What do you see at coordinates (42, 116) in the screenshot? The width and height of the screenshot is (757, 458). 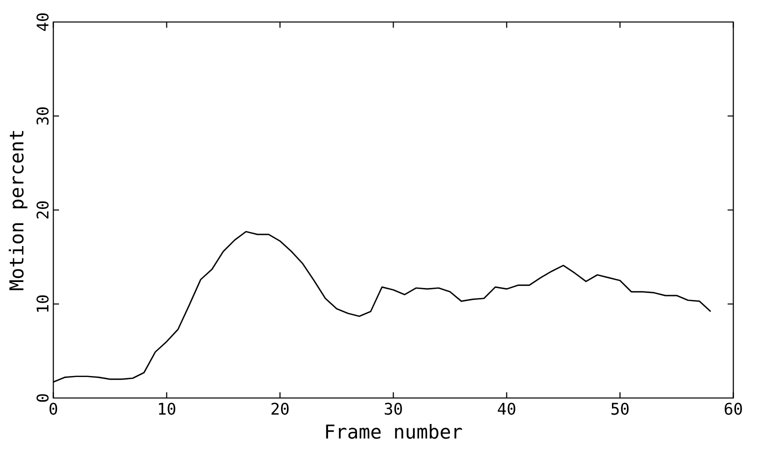 I see `y-tick-label: 30` at bounding box center [42, 116].